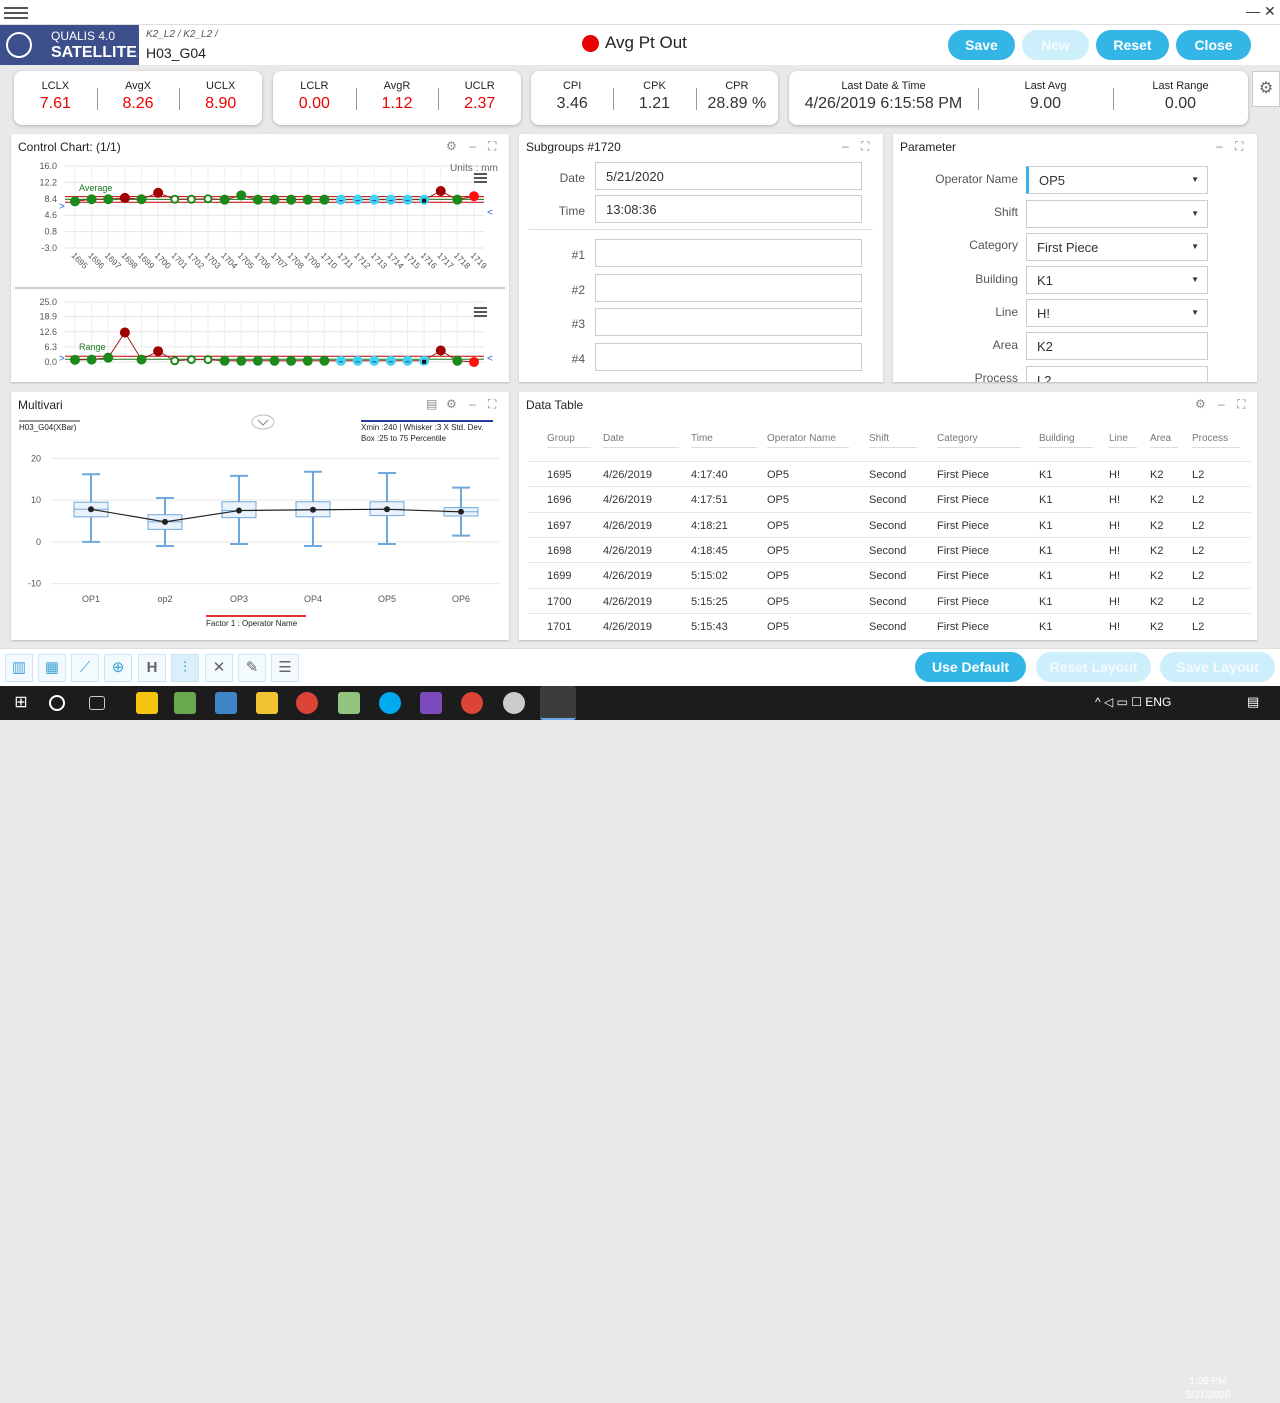 The width and height of the screenshot is (1280, 1403). I want to click on reading-1-field, so click(728, 253).